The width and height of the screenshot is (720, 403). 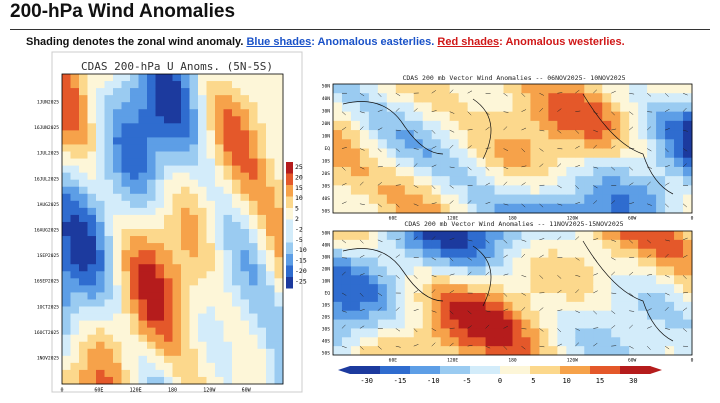 What do you see at coordinates (327, 294) in the screenshot?
I see `lat-label: EQ` at bounding box center [327, 294].